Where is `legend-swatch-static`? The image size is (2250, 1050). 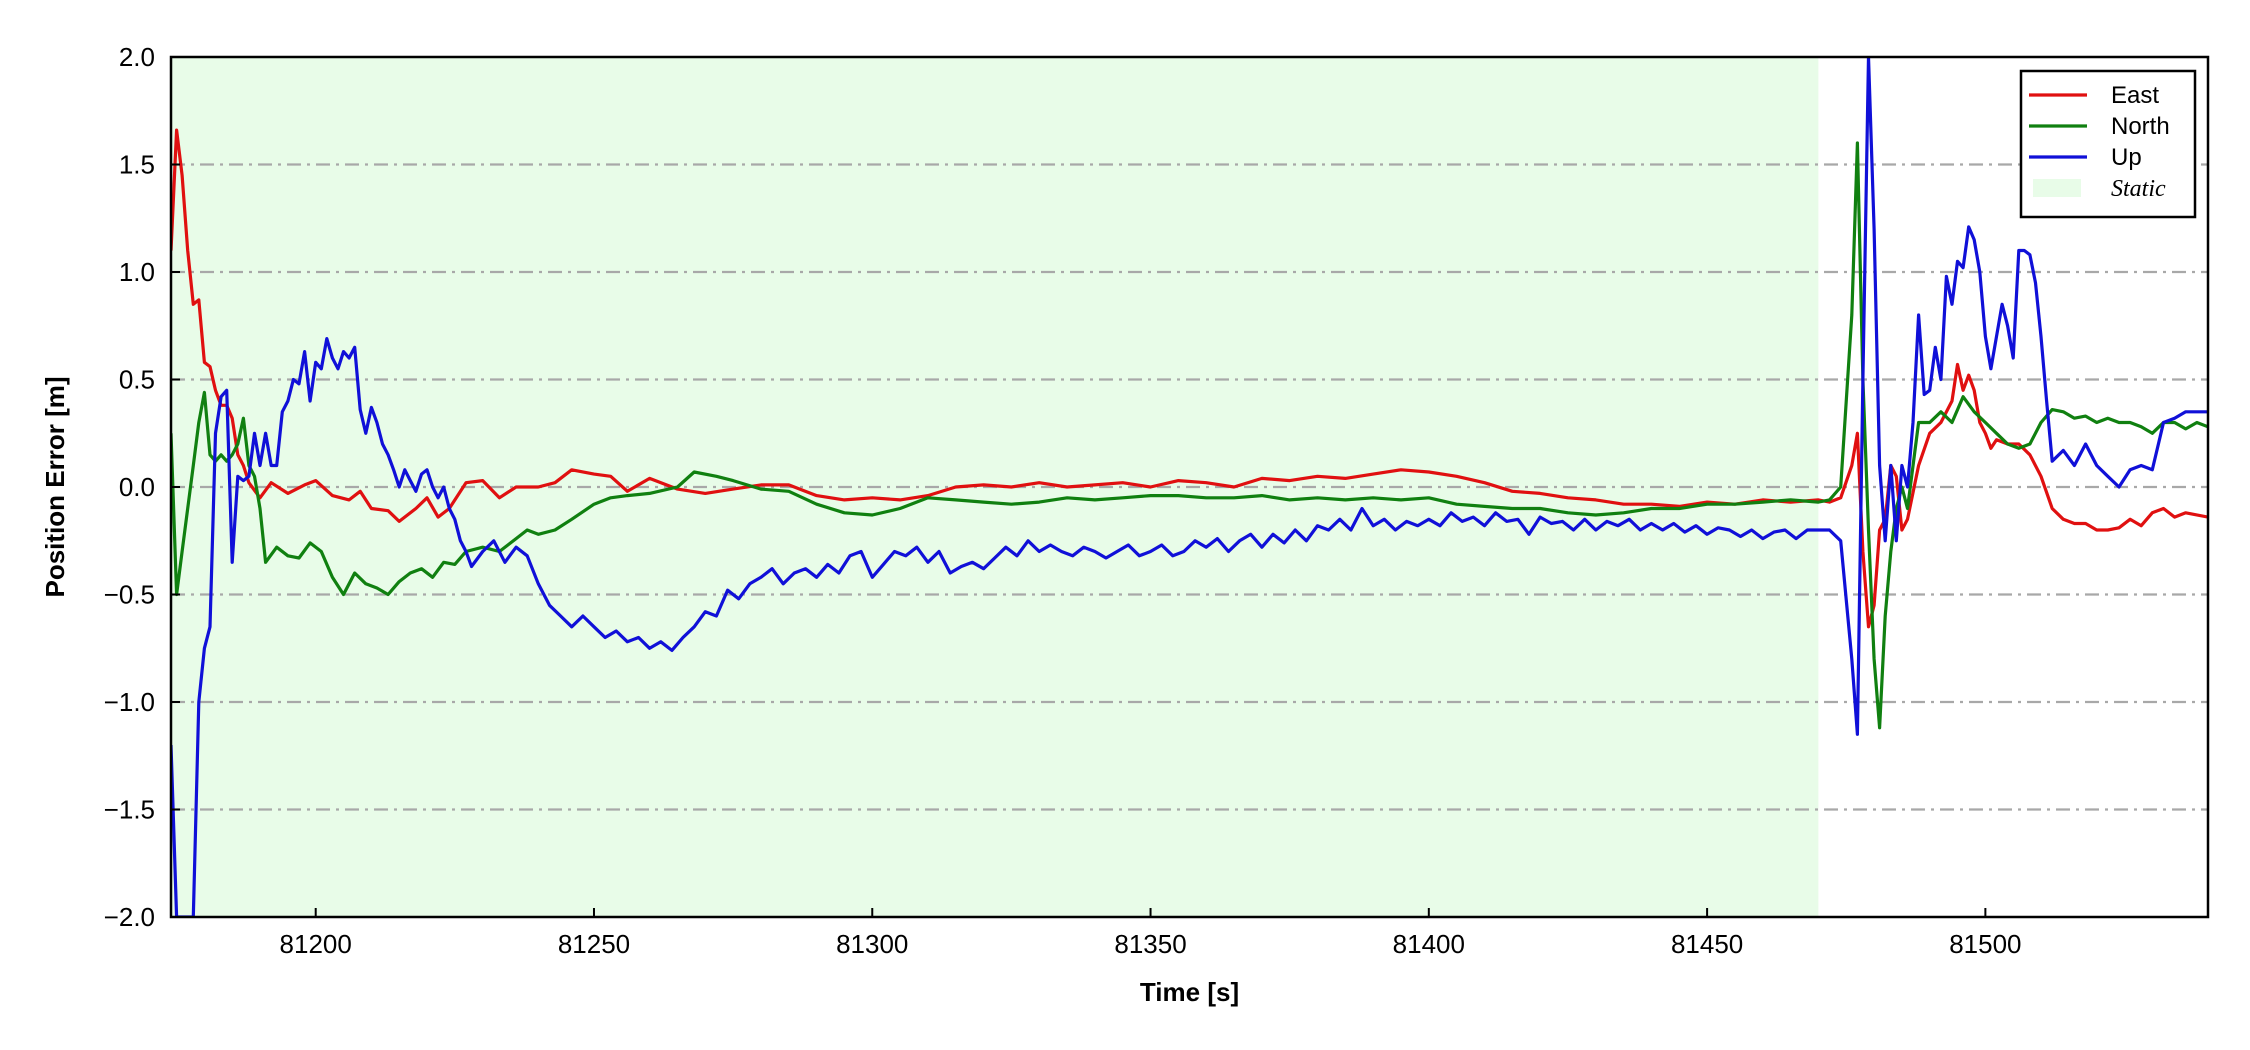
legend-swatch-static is located at coordinates (2057, 188).